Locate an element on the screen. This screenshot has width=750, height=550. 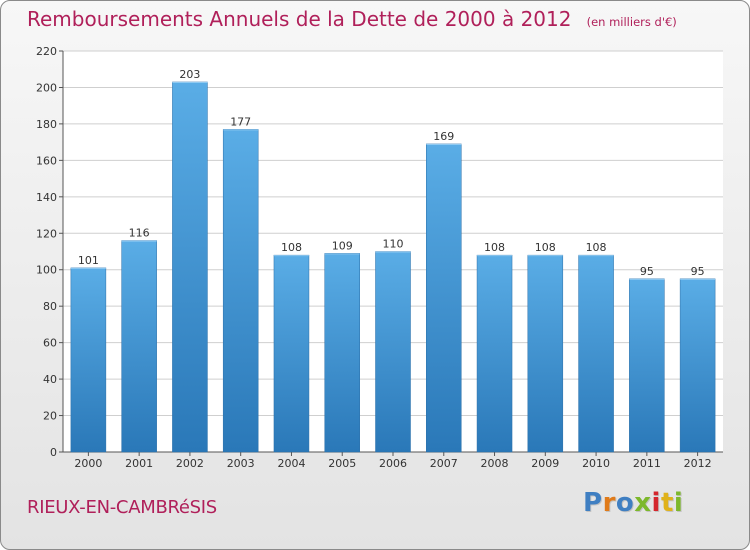
data-label: 101 is located at coordinates (88, 260).